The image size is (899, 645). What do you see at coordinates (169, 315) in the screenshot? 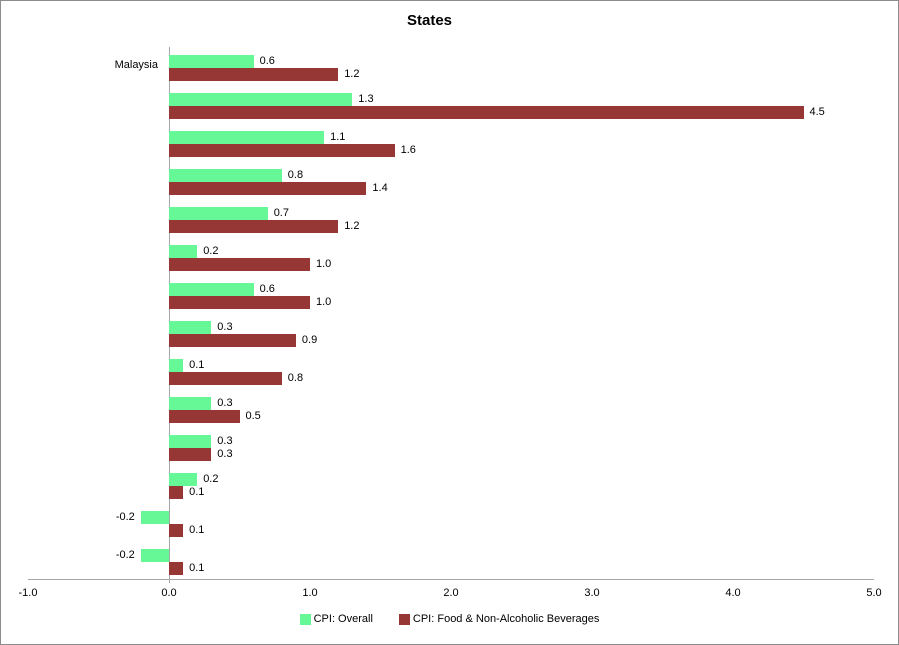
I see `zero-axis-line` at bounding box center [169, 315].